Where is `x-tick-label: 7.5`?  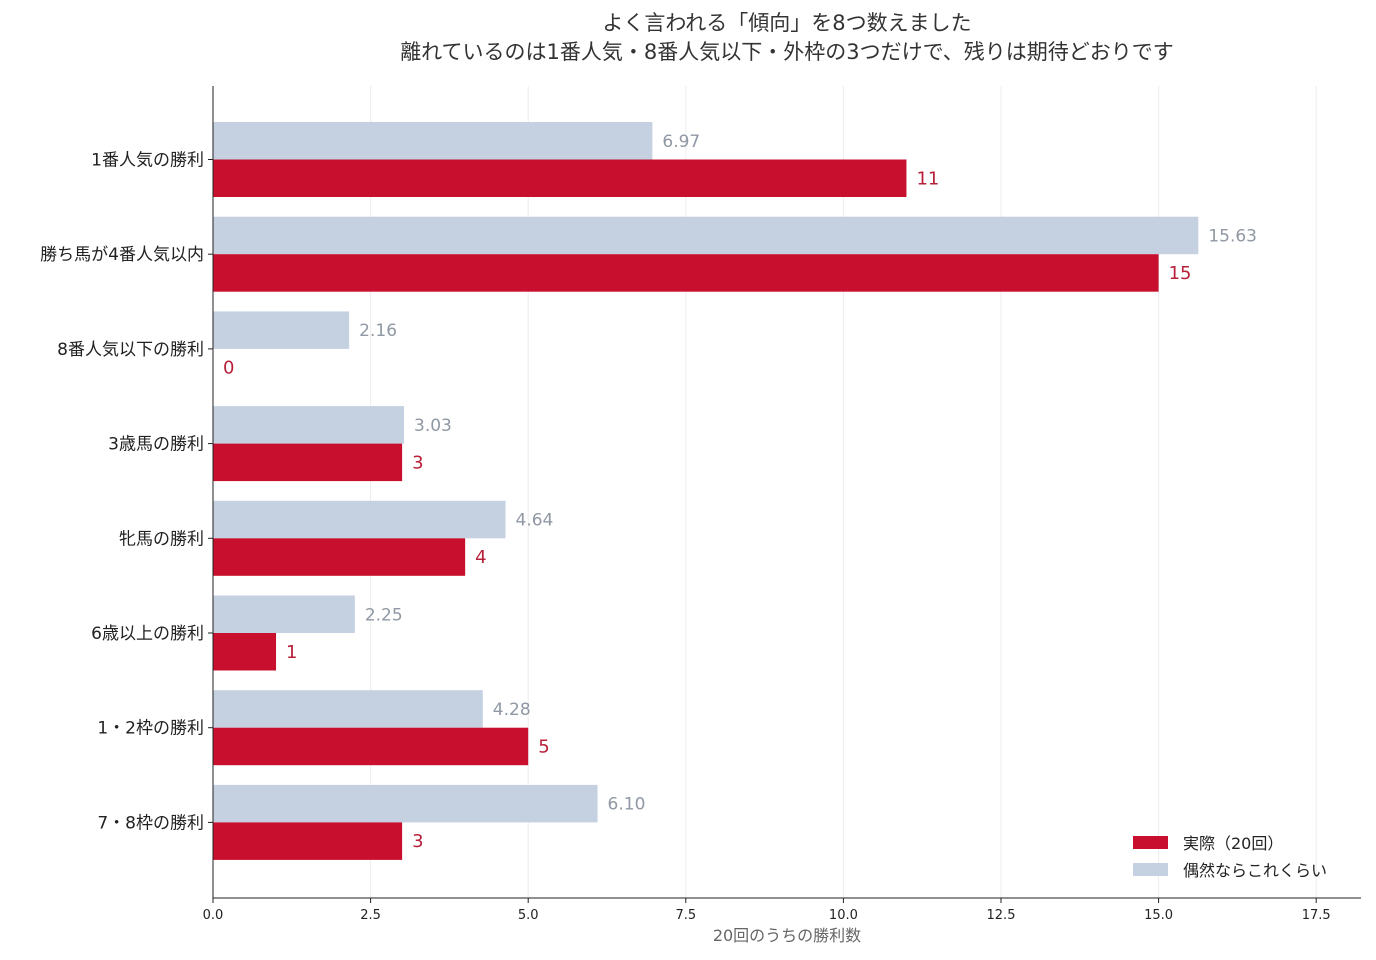 x-tick-label: 7.5 is located at coordinates (685, 915).